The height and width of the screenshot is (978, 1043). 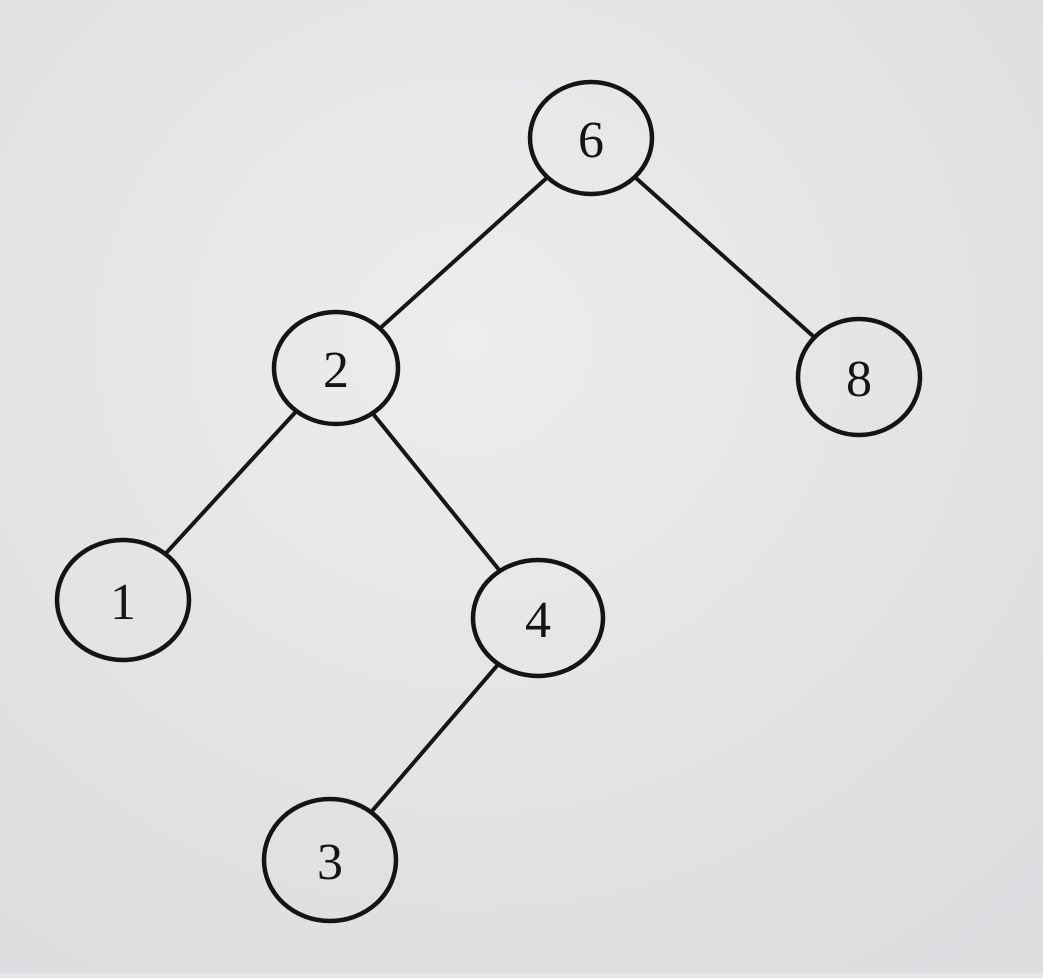 I want to click on node-label: 3, so click(x=330, y=862).